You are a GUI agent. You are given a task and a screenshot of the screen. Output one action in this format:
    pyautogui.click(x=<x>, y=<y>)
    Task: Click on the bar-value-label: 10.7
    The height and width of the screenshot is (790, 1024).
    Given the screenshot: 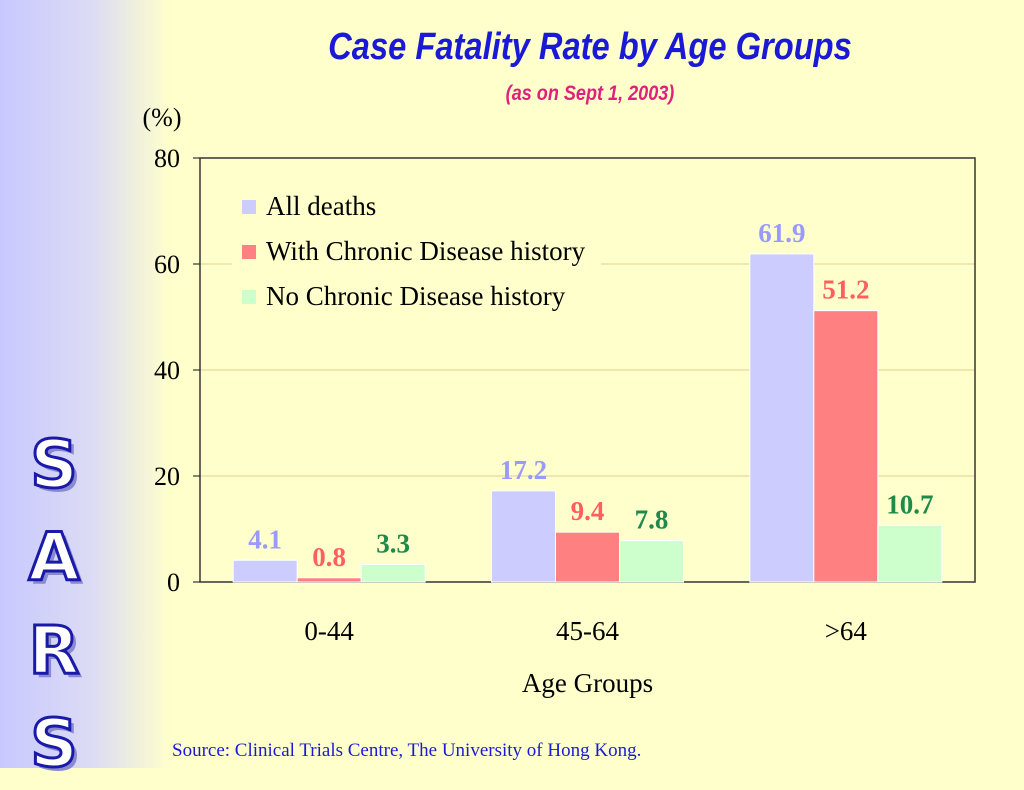 What is the action you would take?
    pyautogui.click(x=909, y=504)
    